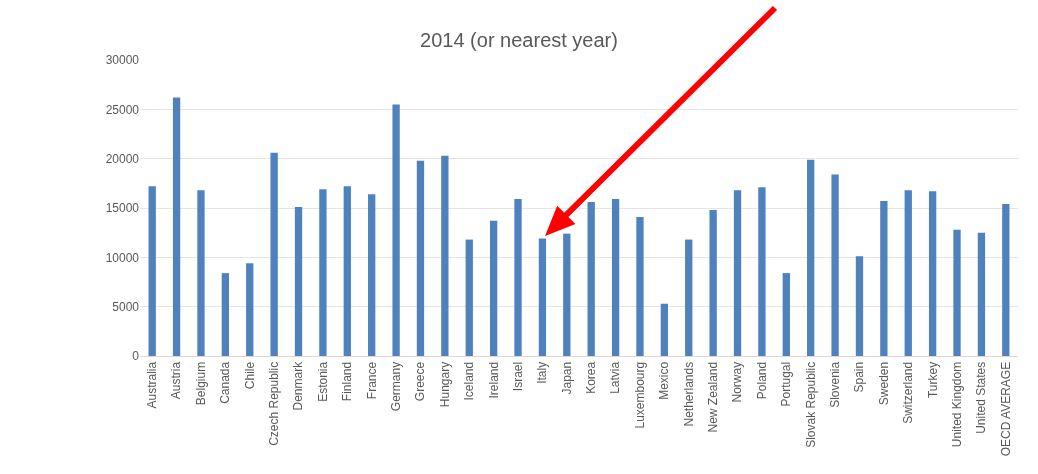 Image resolution: width=1038 pixels, height=474 pixels. What do you see at coordinates (444, 384) in the screenshot?
I see `x-tick-label: Hungary` at bounding box center [444, 384].